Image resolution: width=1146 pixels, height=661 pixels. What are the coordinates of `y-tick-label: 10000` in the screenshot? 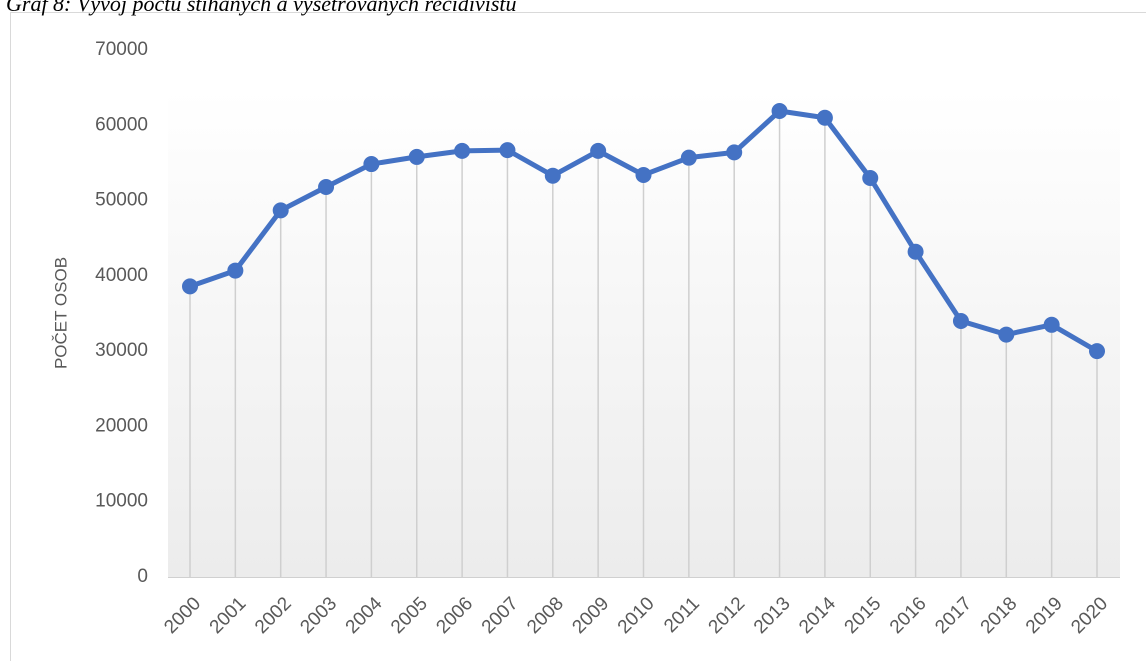 It's located at (121, 501).